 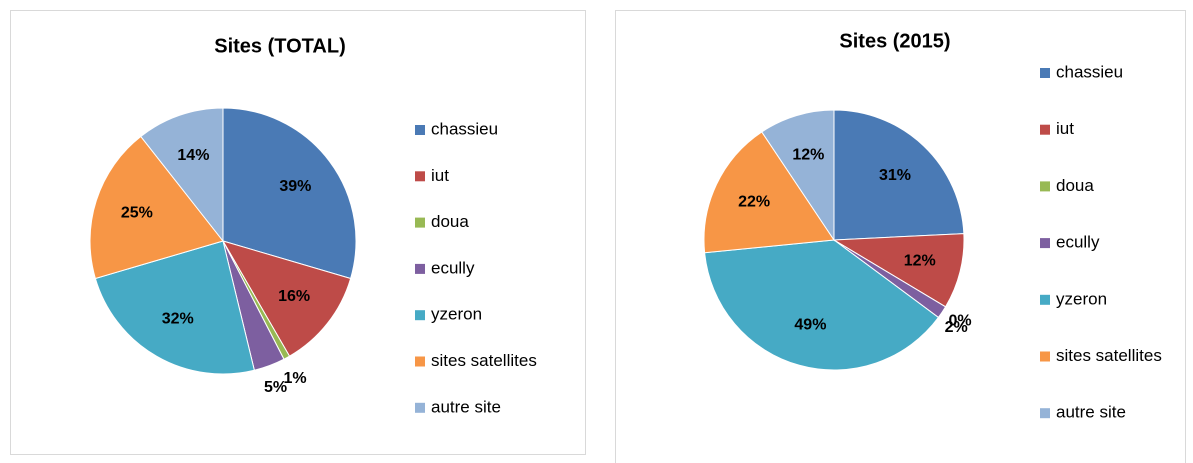 I want to click on data-label: 31%, so click(x=895, y=175).